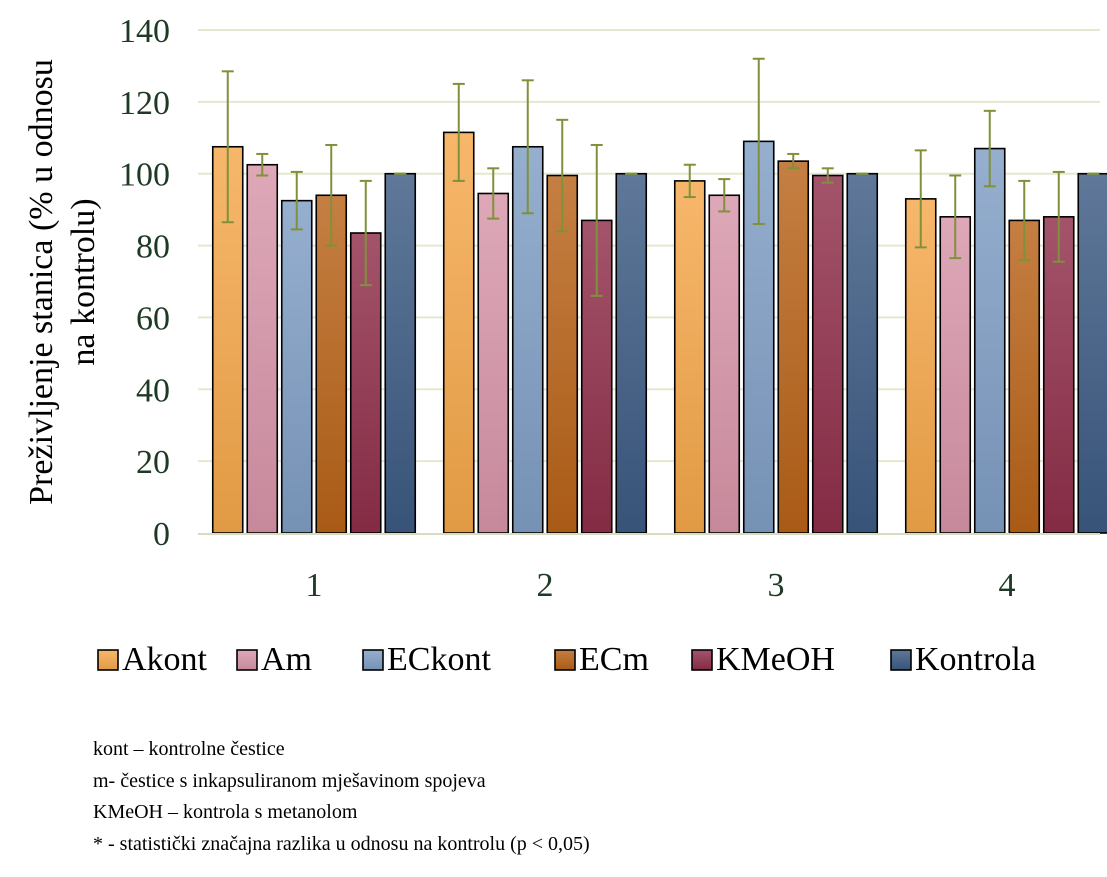 The height and width of the screenshot is (877, 1107). I want to click on y-axis-label-line: na kontrolu), so click(83, 281).